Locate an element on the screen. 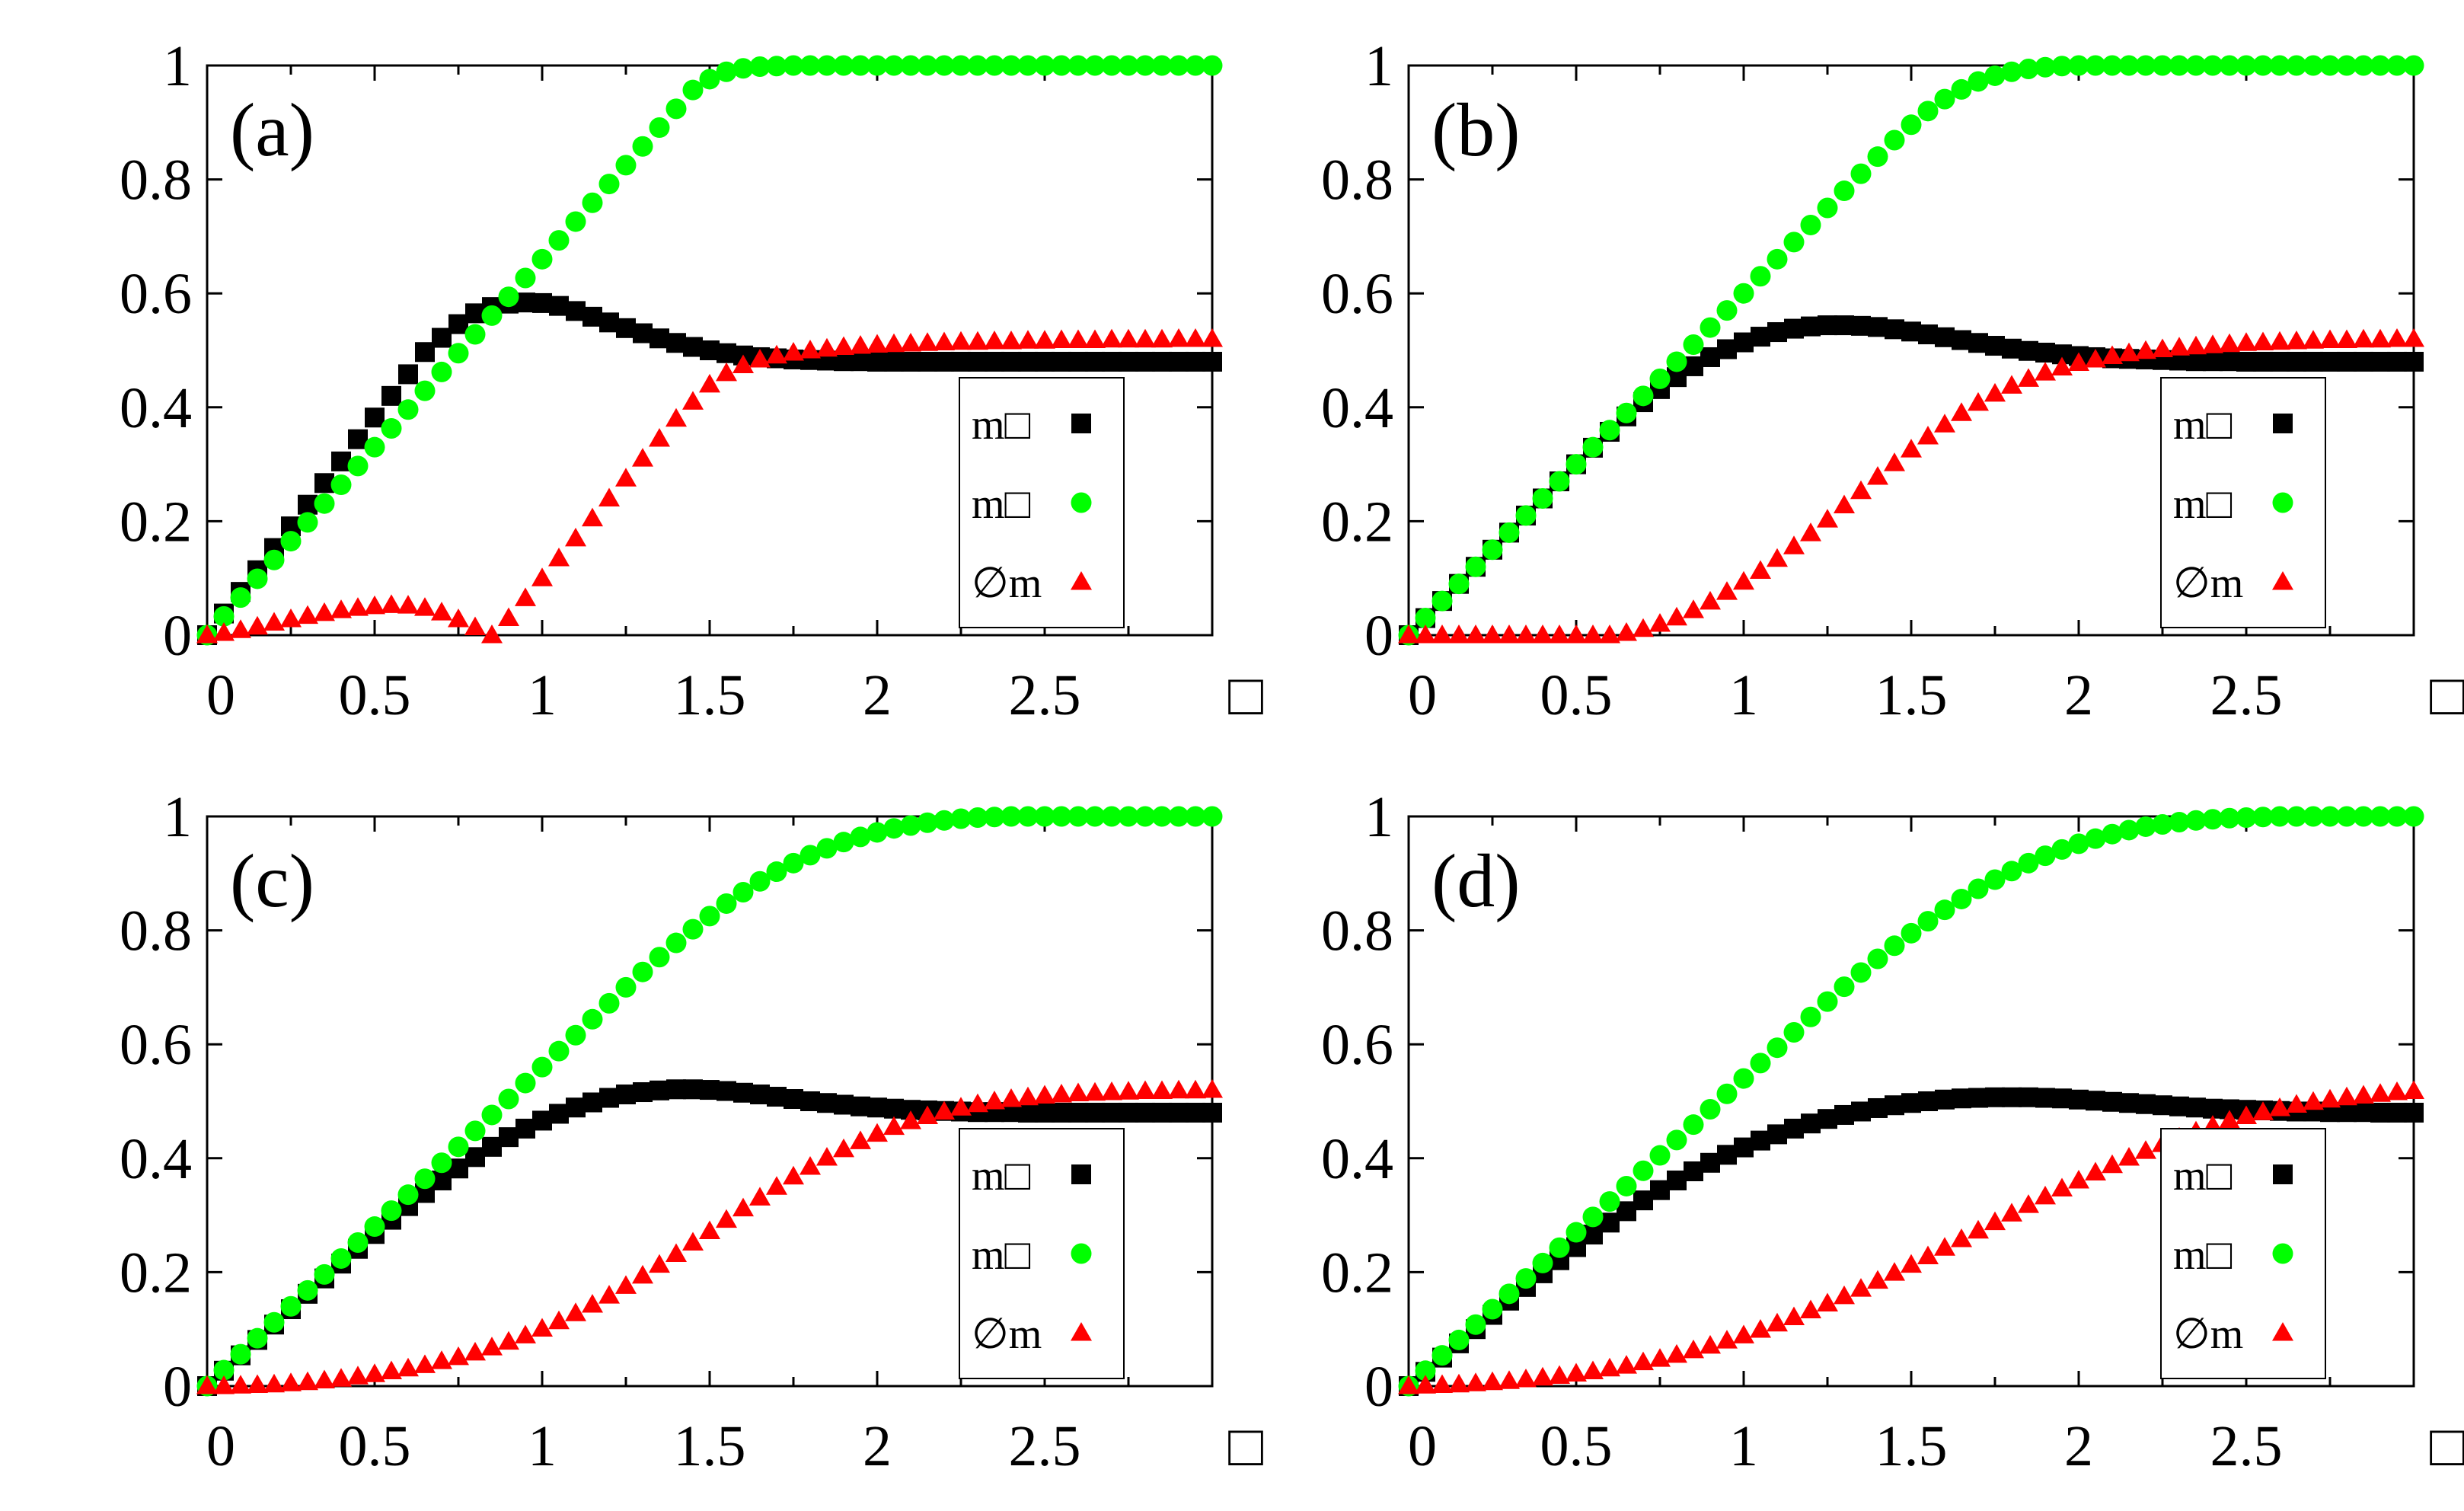 This screenshot has height=1511, width=2464. x-tick-label: 1.5 is located at coordinates (1911, 1446).